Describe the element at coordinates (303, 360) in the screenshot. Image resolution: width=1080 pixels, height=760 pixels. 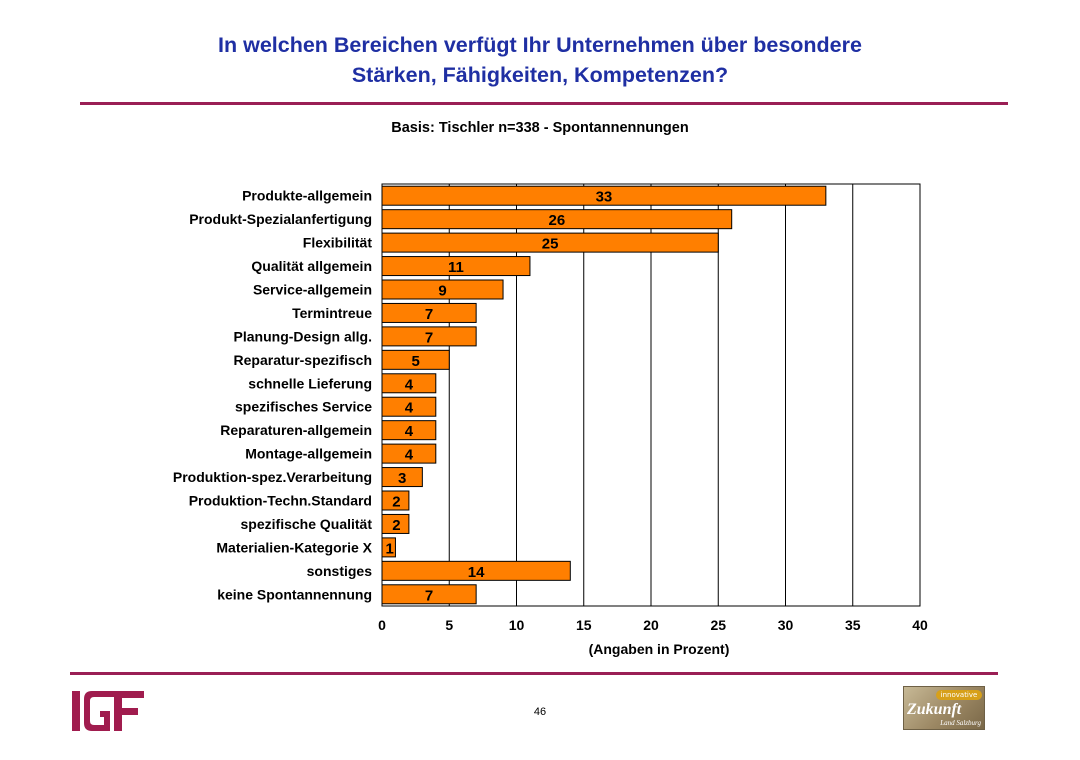
I see `category-label: Reparatur-spezifisch` at that location.